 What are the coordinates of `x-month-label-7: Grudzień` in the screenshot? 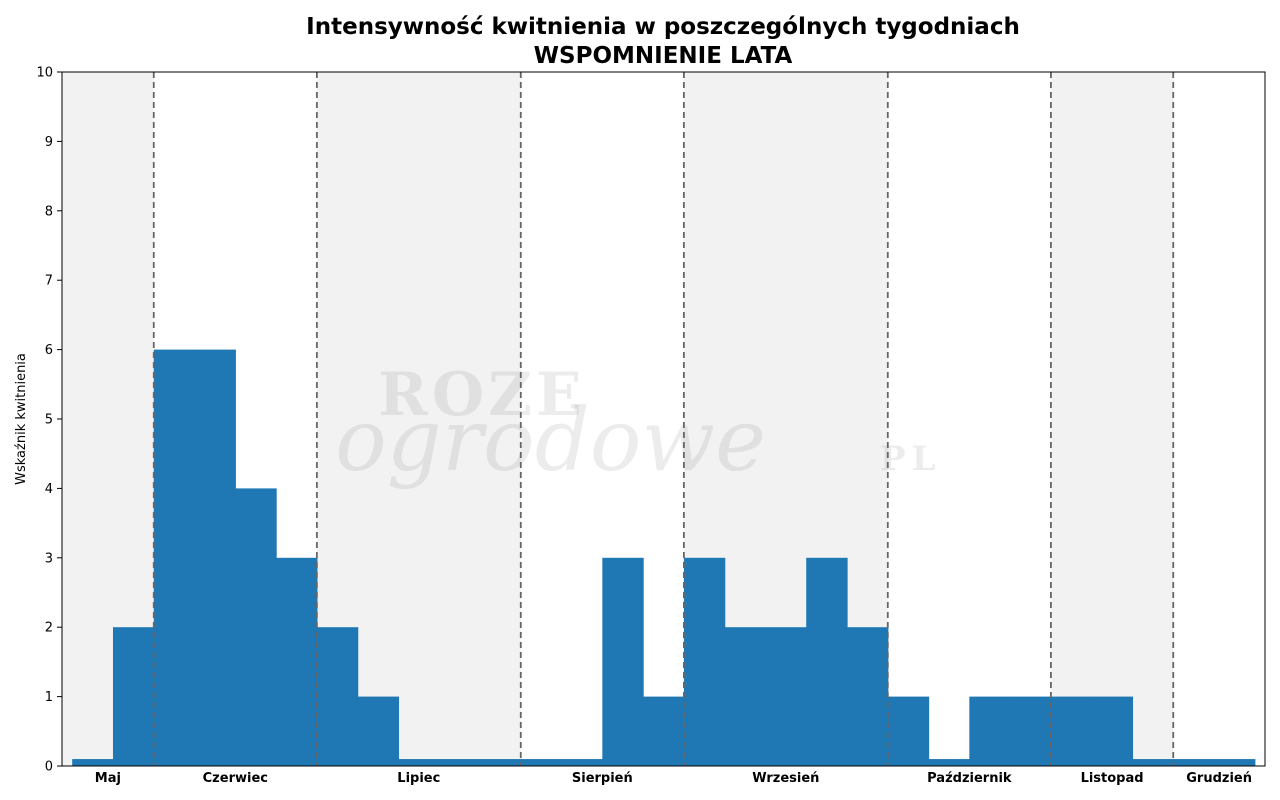 It's located at (1219, 778).